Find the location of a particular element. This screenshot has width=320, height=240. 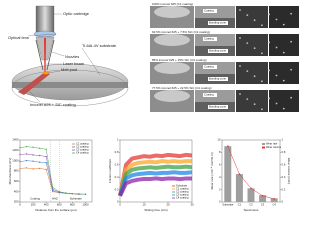

x-axis-label: Distance from the surface (µm) is located at coordinates (55, 210).